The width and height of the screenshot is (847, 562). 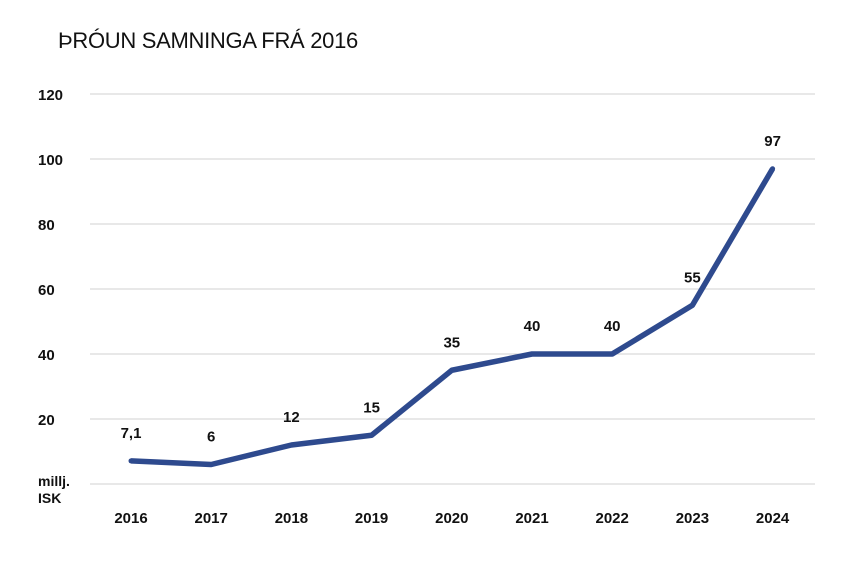 What do you see at coordinates (773, 518) in the screenshot?
I see `x-tick-label-2024: 2024` at bounding box center [773, 518].